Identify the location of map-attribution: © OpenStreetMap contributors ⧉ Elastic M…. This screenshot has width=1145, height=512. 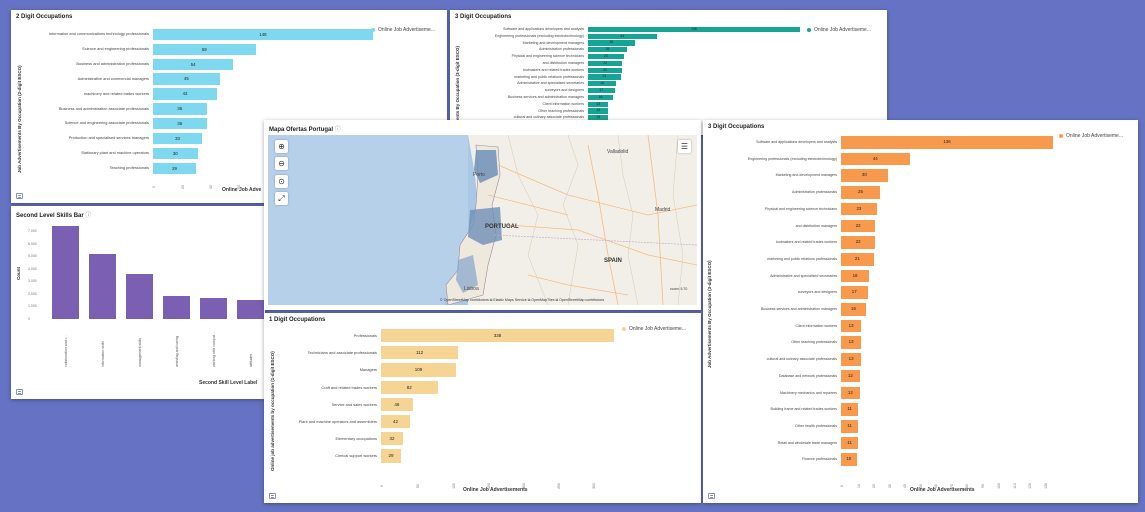
(522, 300).